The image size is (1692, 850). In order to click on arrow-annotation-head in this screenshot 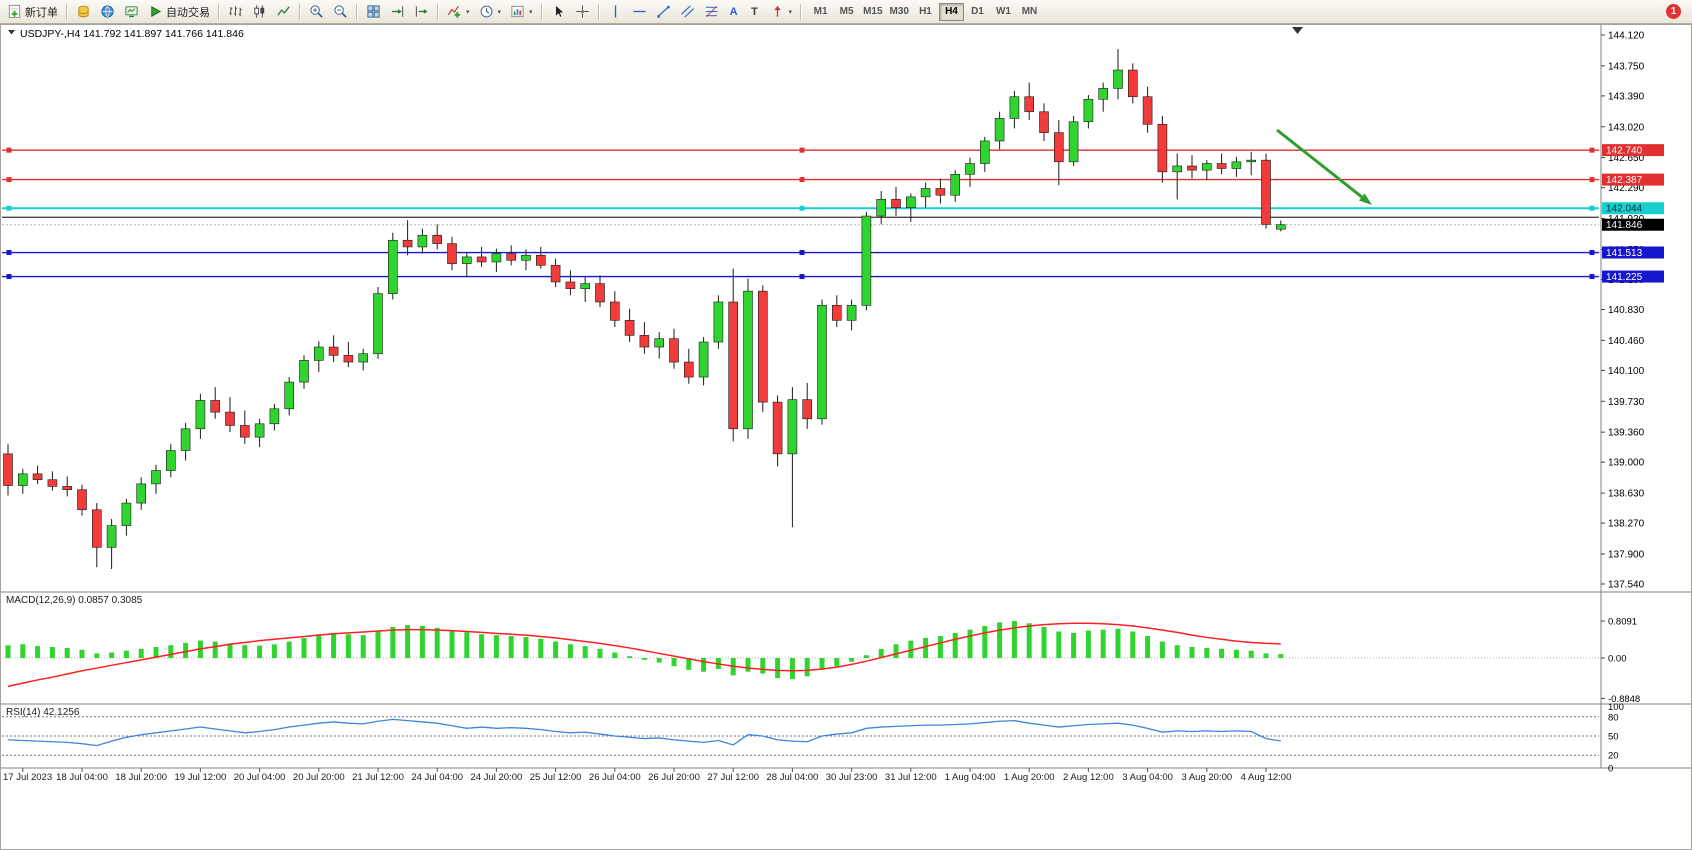, I will do `click(1365, 199)`.